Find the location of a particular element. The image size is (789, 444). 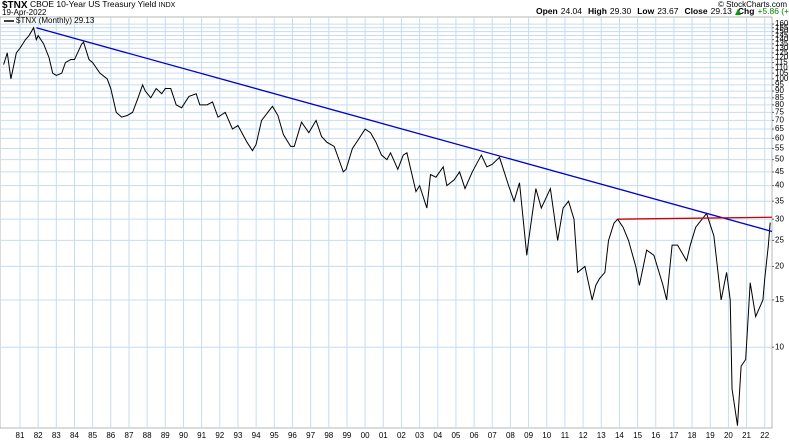

y-tick-label: 90 is located at coordinates (779, 90).